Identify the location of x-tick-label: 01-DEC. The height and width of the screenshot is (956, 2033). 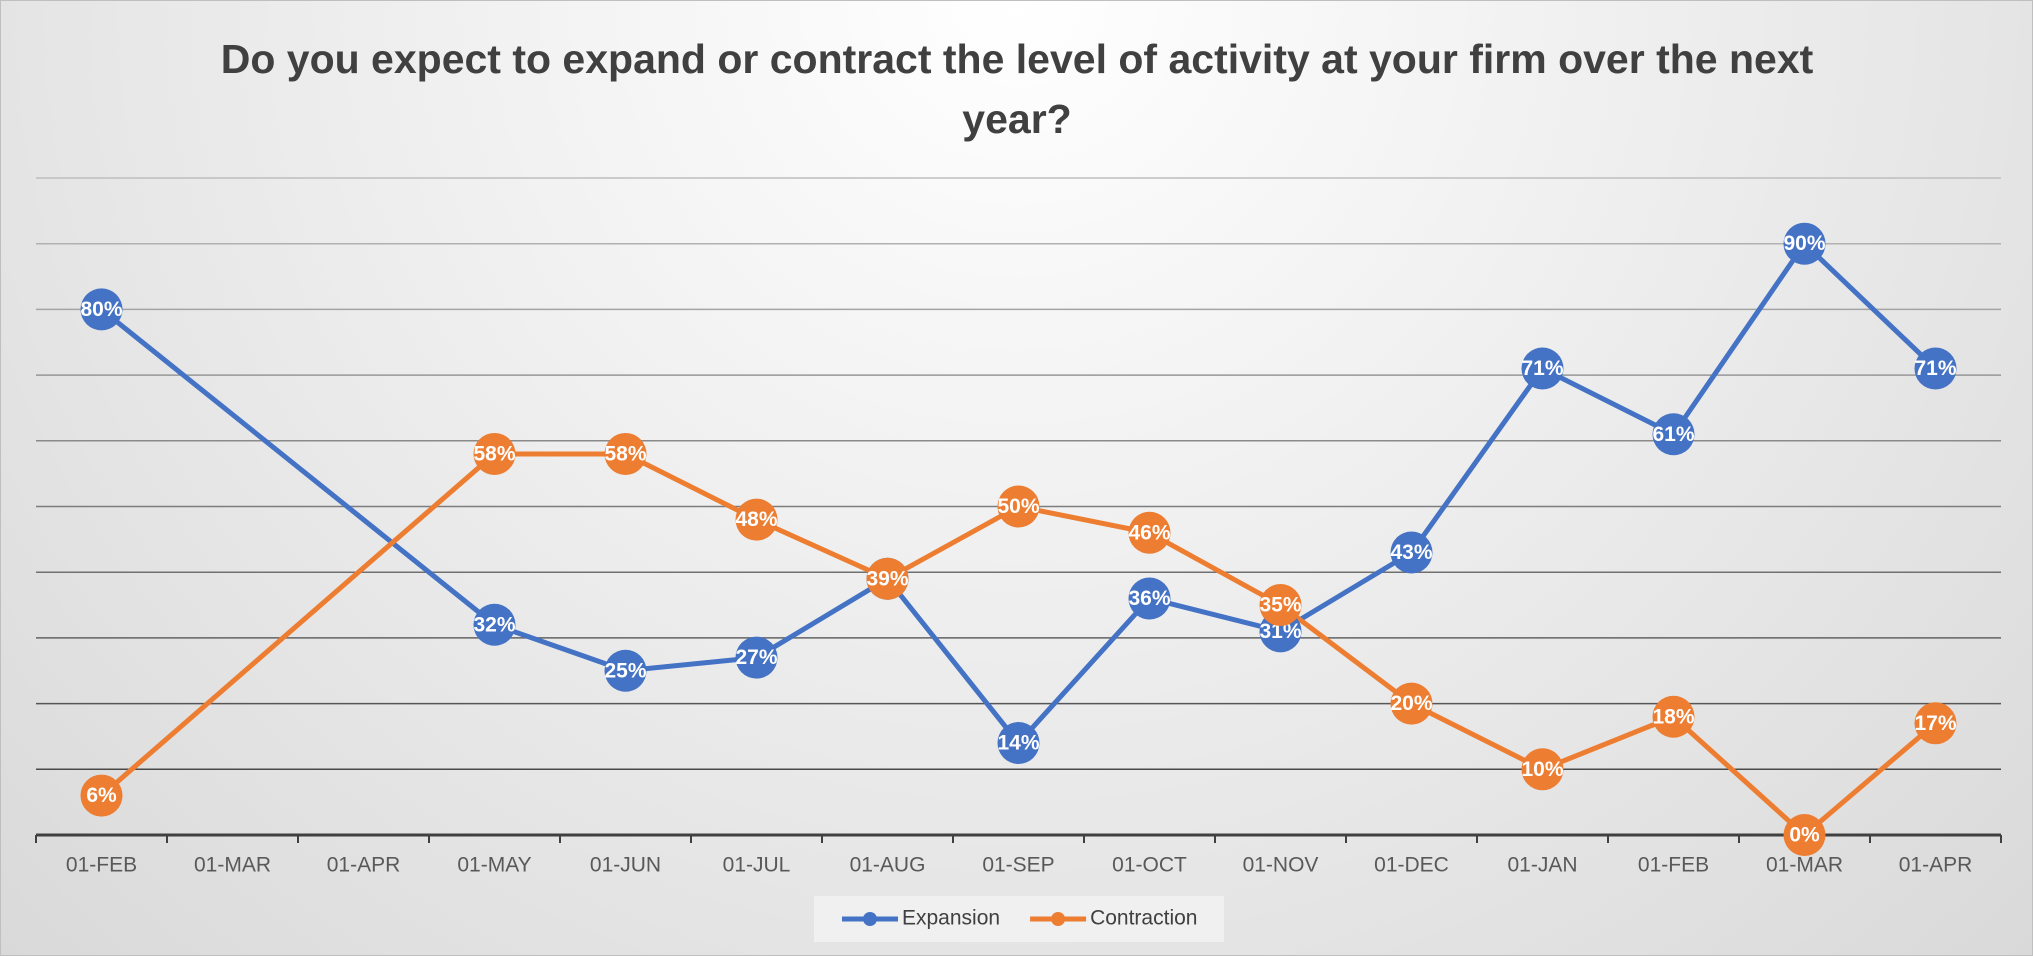
(1411, 865).